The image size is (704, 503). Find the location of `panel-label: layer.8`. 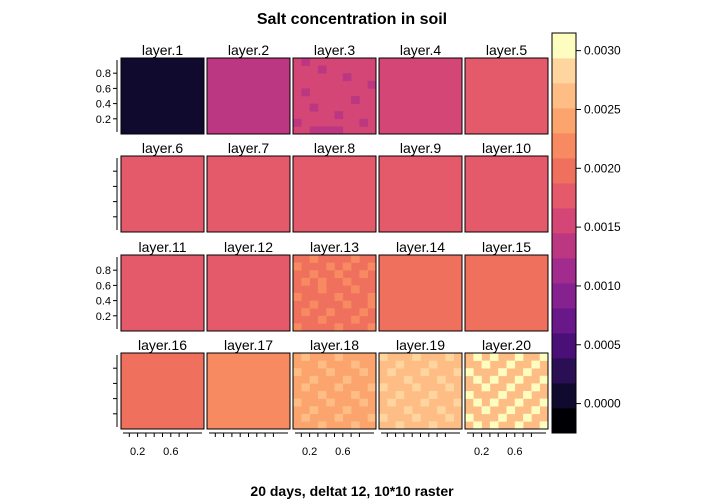

panel-label: layer.8 is located at coordinates (334, 148).